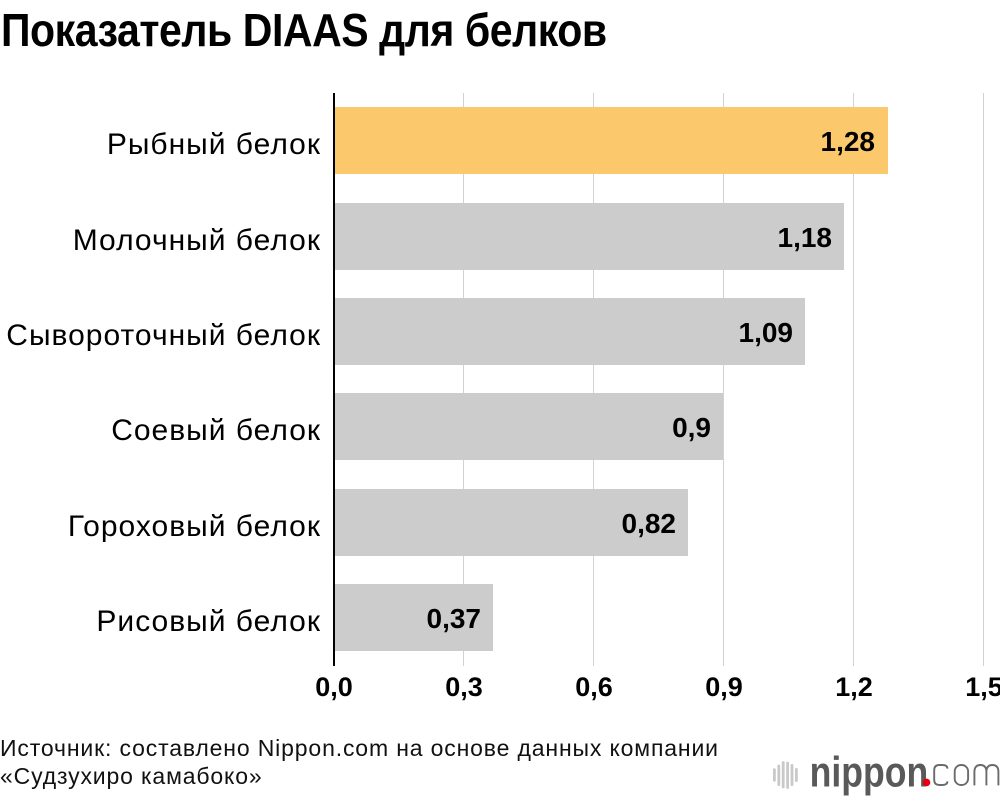 The image size is (1000, 796). What do you see at coordinates (869, 773) in the screenshot?
I see `svg-text: nippon` at bounding box center [869, 773].